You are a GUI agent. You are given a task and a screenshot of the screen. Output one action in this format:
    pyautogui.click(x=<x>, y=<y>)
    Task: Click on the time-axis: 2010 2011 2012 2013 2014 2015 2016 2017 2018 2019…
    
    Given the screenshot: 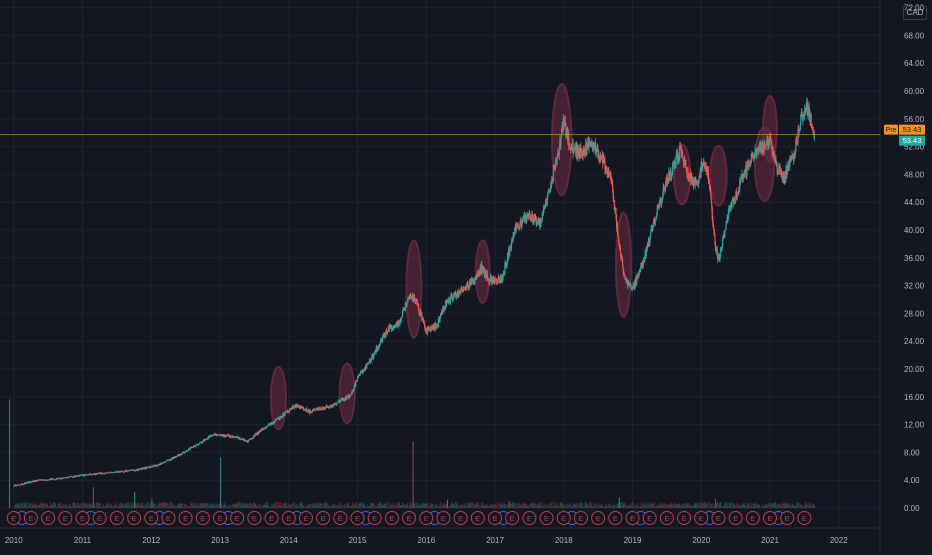 What is the action you would take?
    pyautogui.click(x=426, y=540)
    